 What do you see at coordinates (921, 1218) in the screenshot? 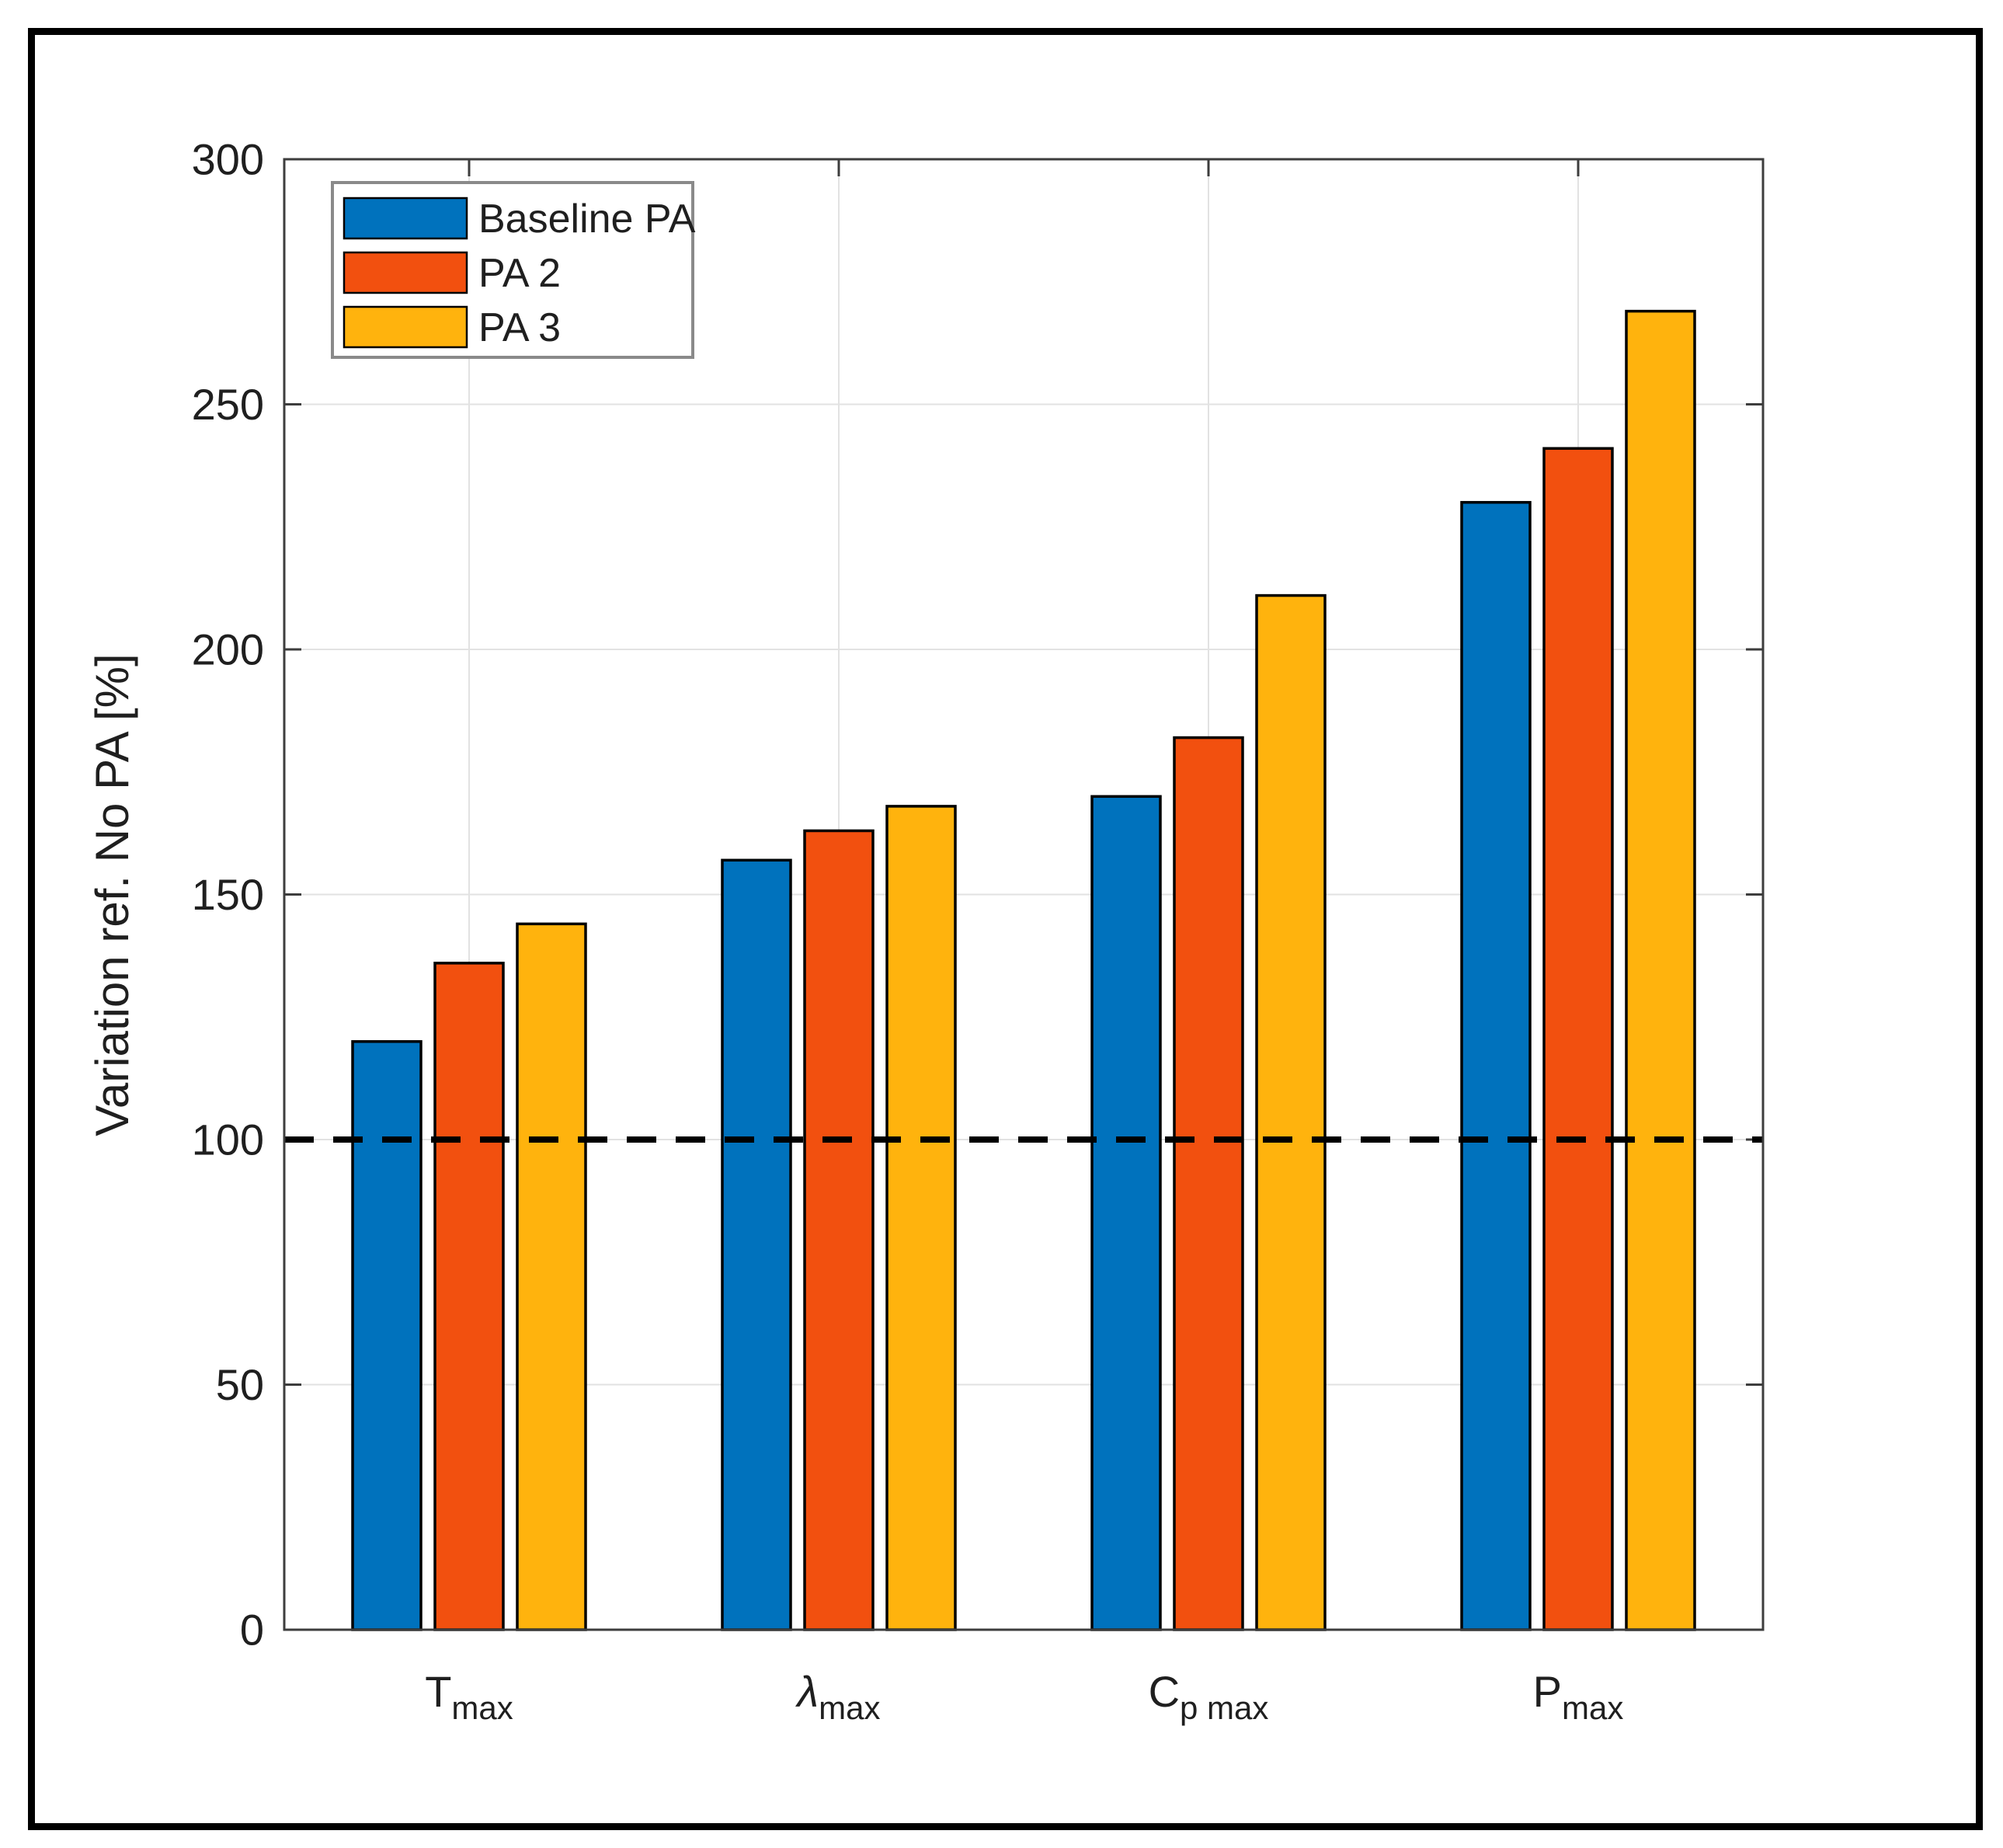
I see `bar-pa-3-lambda-max` at bounding box center [921, 1218].